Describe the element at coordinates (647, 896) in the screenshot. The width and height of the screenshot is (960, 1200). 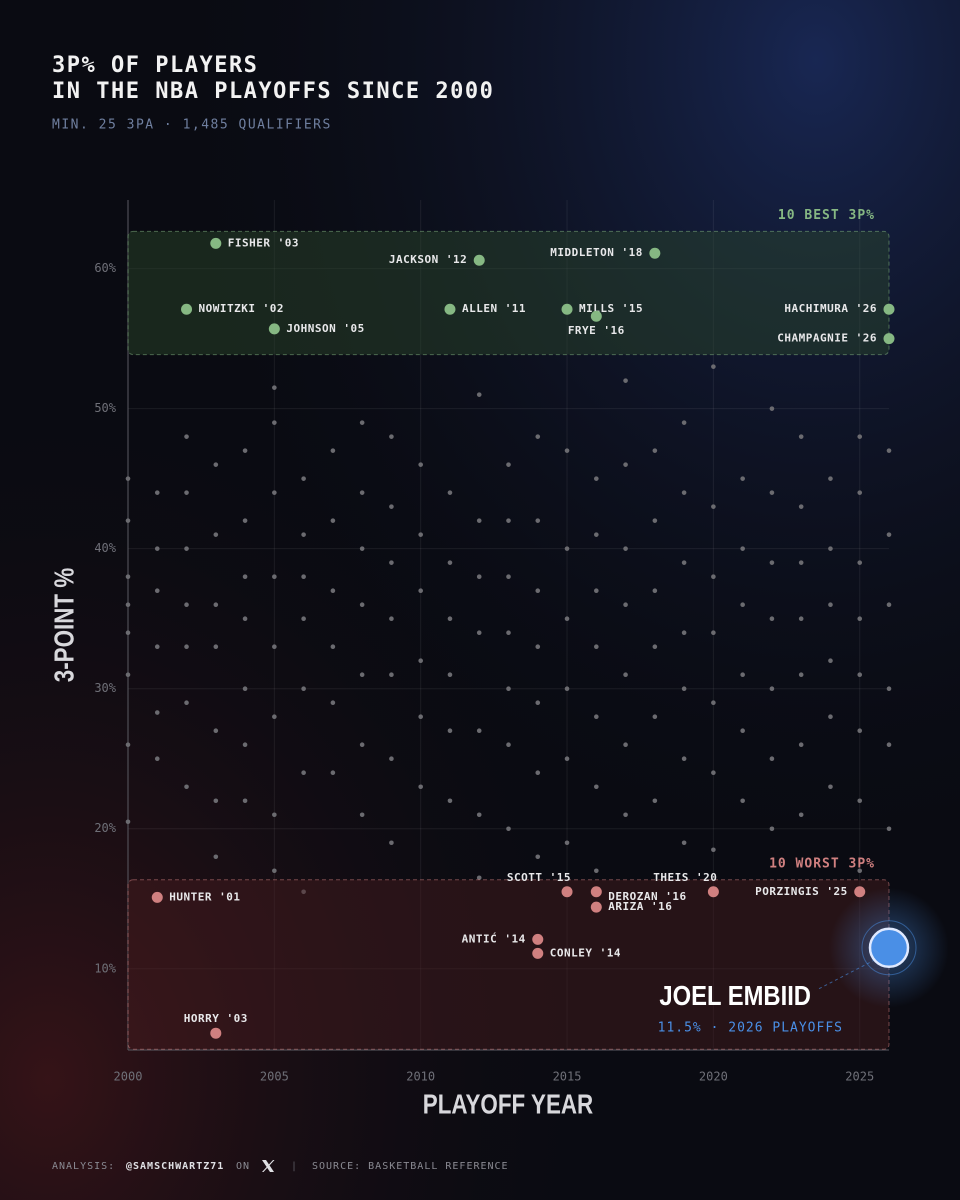
I see `player-label: DEROZAN '16` at that location.